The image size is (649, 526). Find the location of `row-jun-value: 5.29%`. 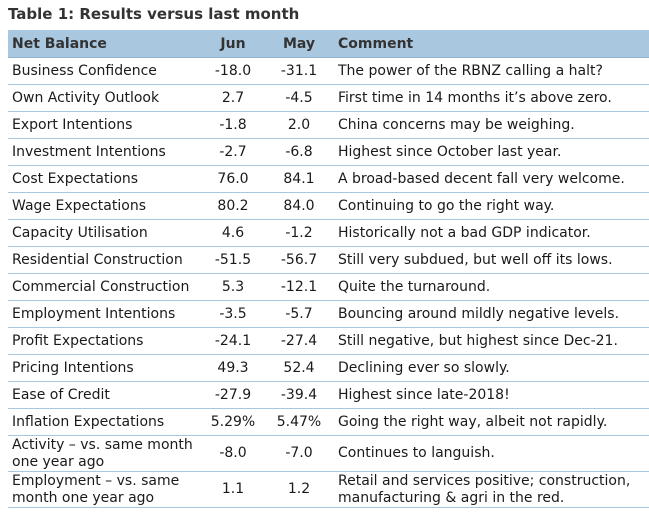

row-jun-value: 5.29% is located at coordinates (233, 422).